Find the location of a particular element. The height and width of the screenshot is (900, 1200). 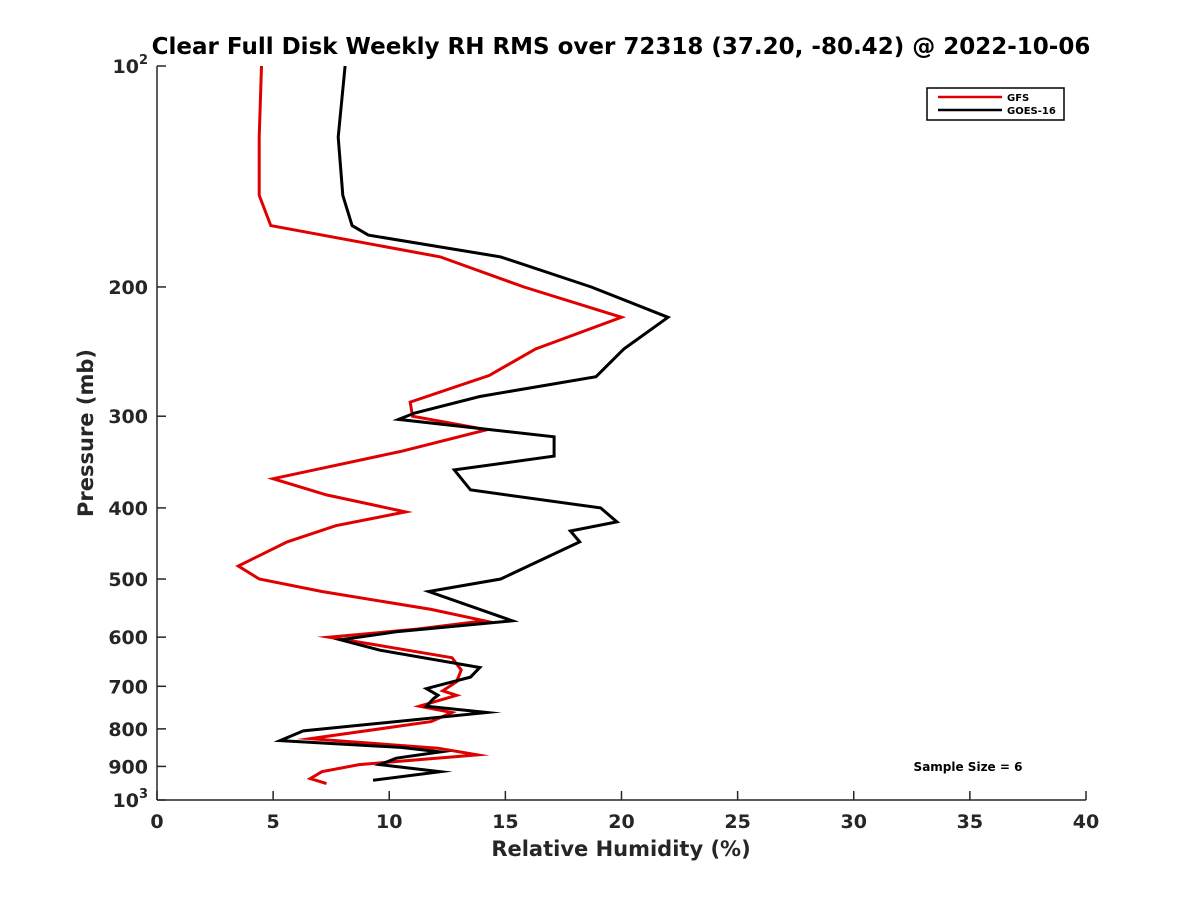

y-tick-label: 10² is located at coordinates (131, 65).